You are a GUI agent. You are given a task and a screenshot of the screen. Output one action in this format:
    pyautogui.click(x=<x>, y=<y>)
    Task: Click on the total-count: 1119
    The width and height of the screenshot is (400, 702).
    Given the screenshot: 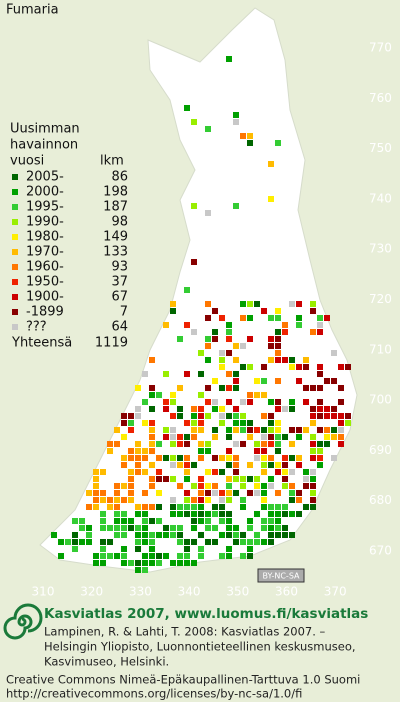 What is the action you would take?
    pyautogui.click(x=111, y=343)
    